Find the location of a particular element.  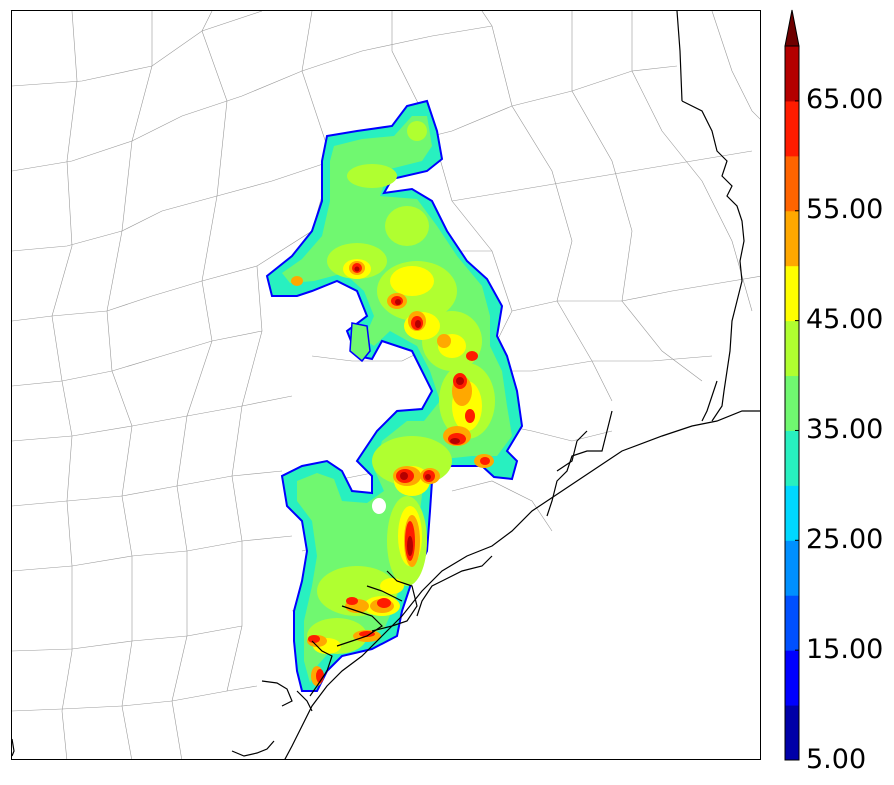

colorbar-outline is located at coordinates (792, 403).